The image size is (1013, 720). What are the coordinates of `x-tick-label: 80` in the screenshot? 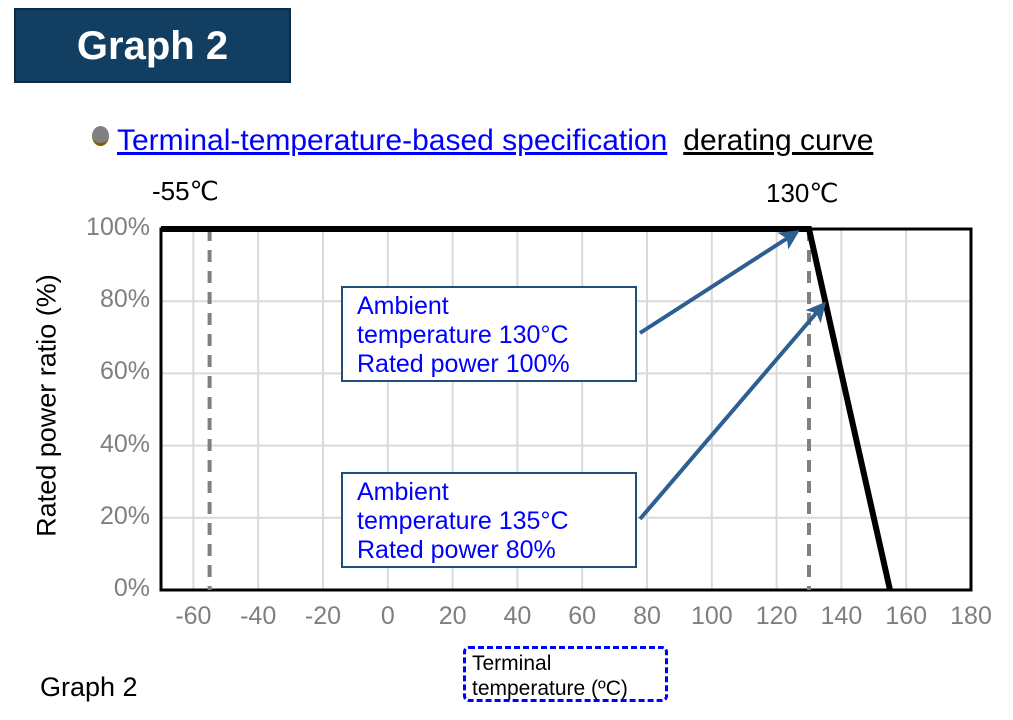 It's located at (647, 616).